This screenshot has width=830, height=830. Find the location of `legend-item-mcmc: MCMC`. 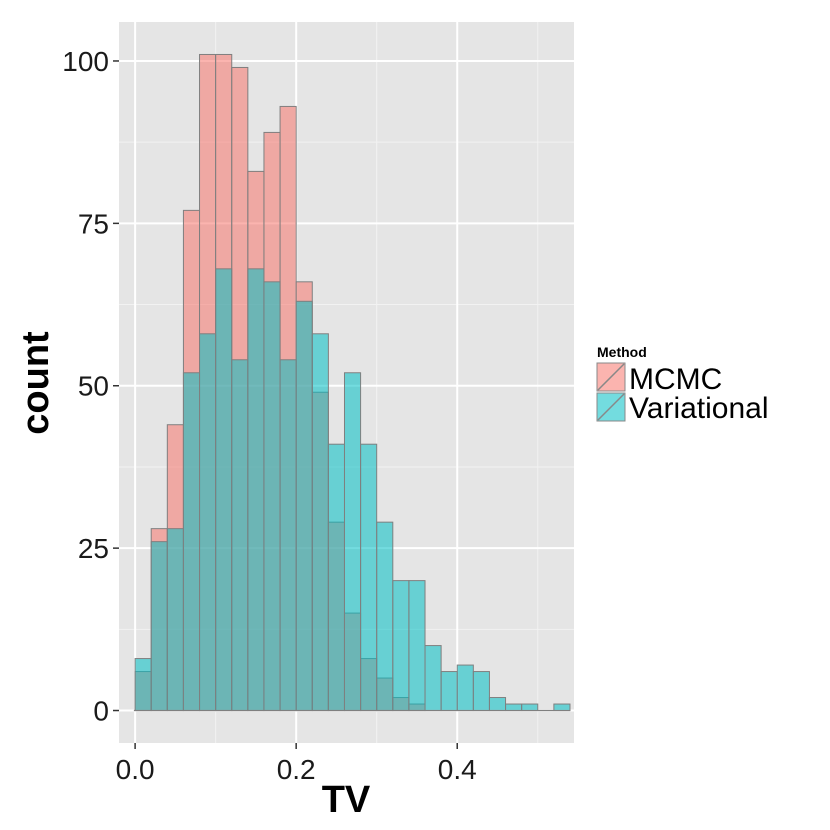

legend-item-mcmc: MCMC is located at coordinates (659, 379).